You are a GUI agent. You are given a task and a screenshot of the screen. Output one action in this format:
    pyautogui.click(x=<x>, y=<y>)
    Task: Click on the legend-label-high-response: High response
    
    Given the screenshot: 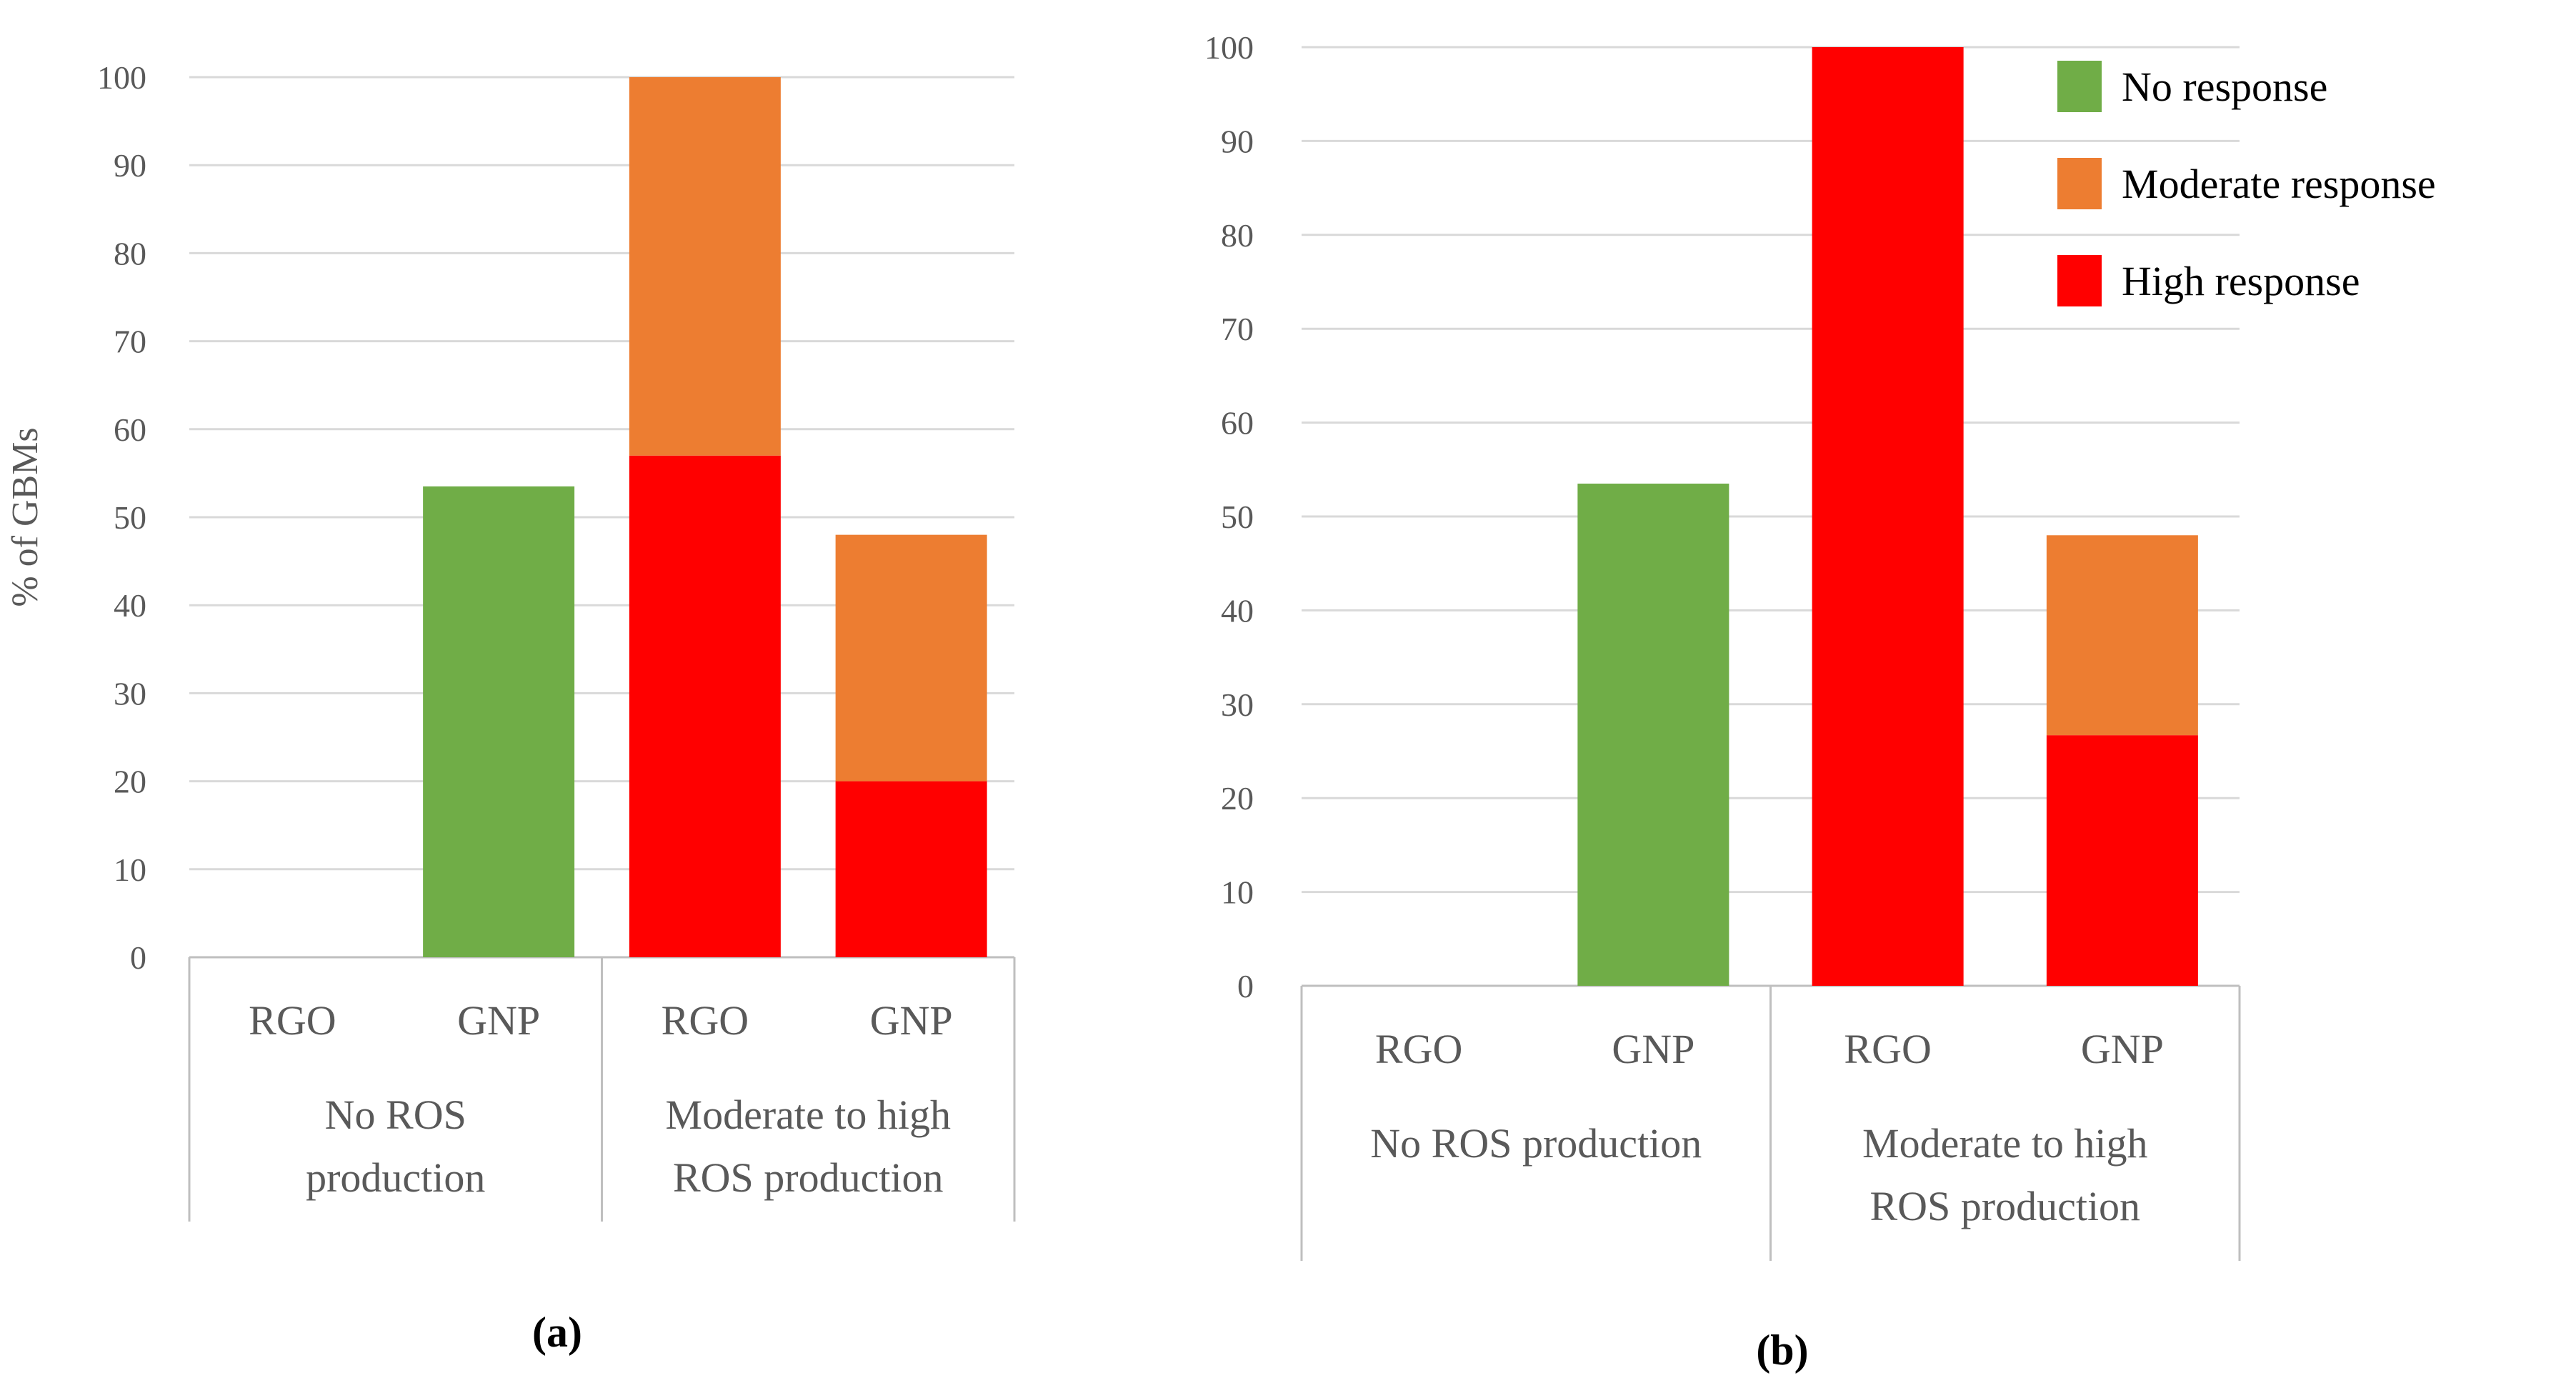 What is the action you would take?
    pyautogui.click(x=2241, y=281)
    